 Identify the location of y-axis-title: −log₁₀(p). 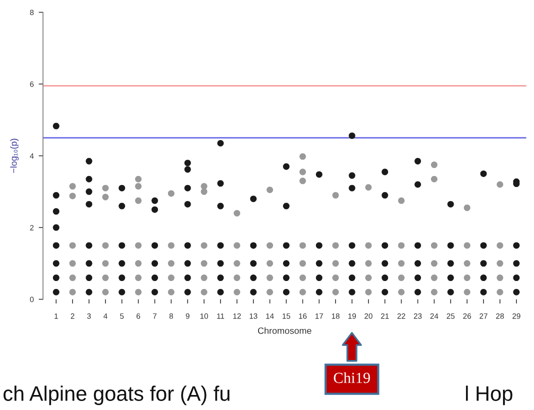
(14, 155).